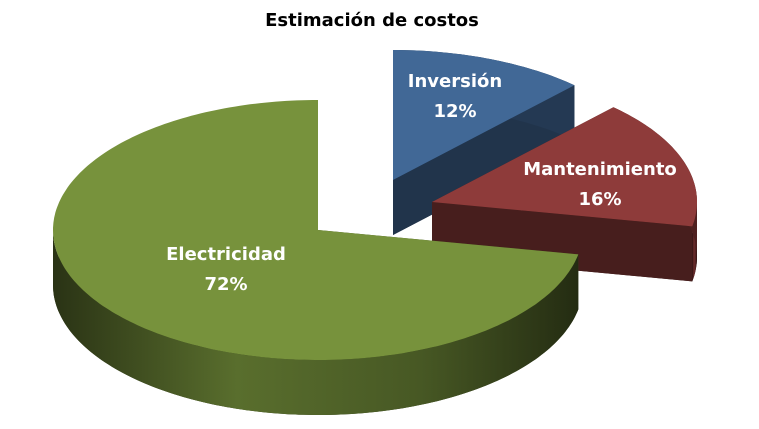 The image size is (759, 429). I want to click on slice-value-label: 72%, so click(225, 284).